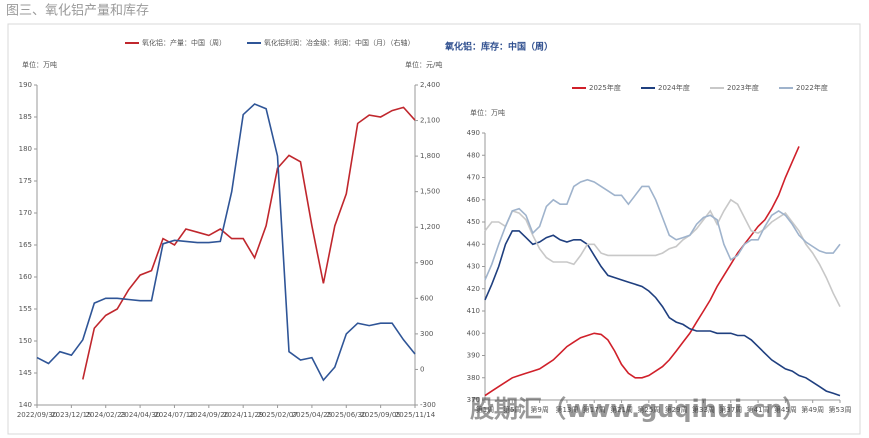 This screenshot has width=869, height=438. I want to click on y-tick-label: 185, so click(25, 117).